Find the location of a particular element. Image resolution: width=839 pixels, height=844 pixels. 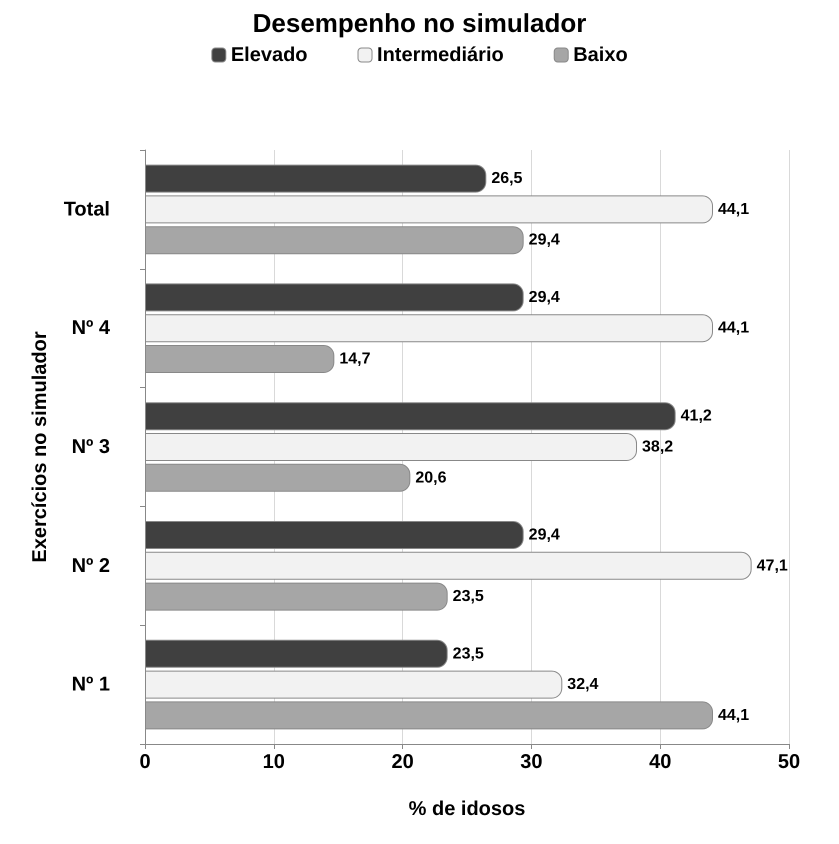

y-tick-label: Nº 3 is located at coordinates (91, 447).